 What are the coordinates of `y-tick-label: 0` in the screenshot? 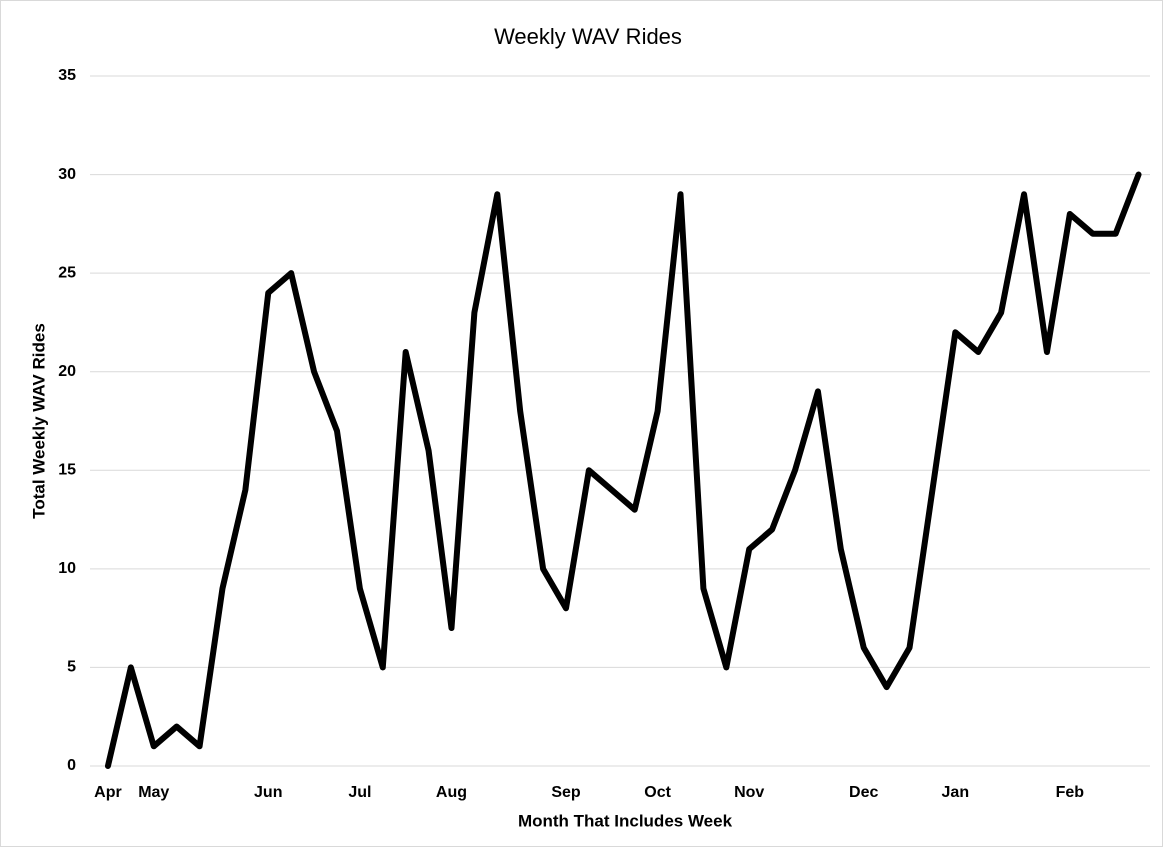 It's located at (71, 765).